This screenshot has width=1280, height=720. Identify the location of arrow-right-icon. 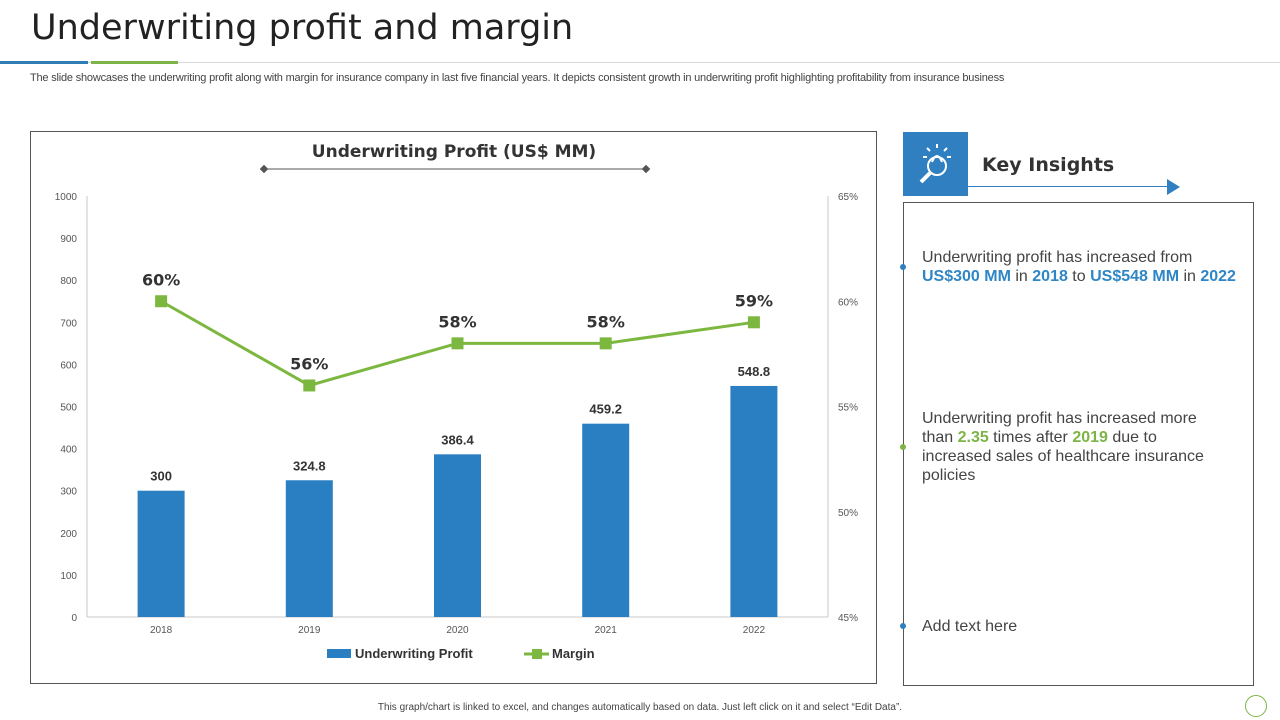
(1173, 187).